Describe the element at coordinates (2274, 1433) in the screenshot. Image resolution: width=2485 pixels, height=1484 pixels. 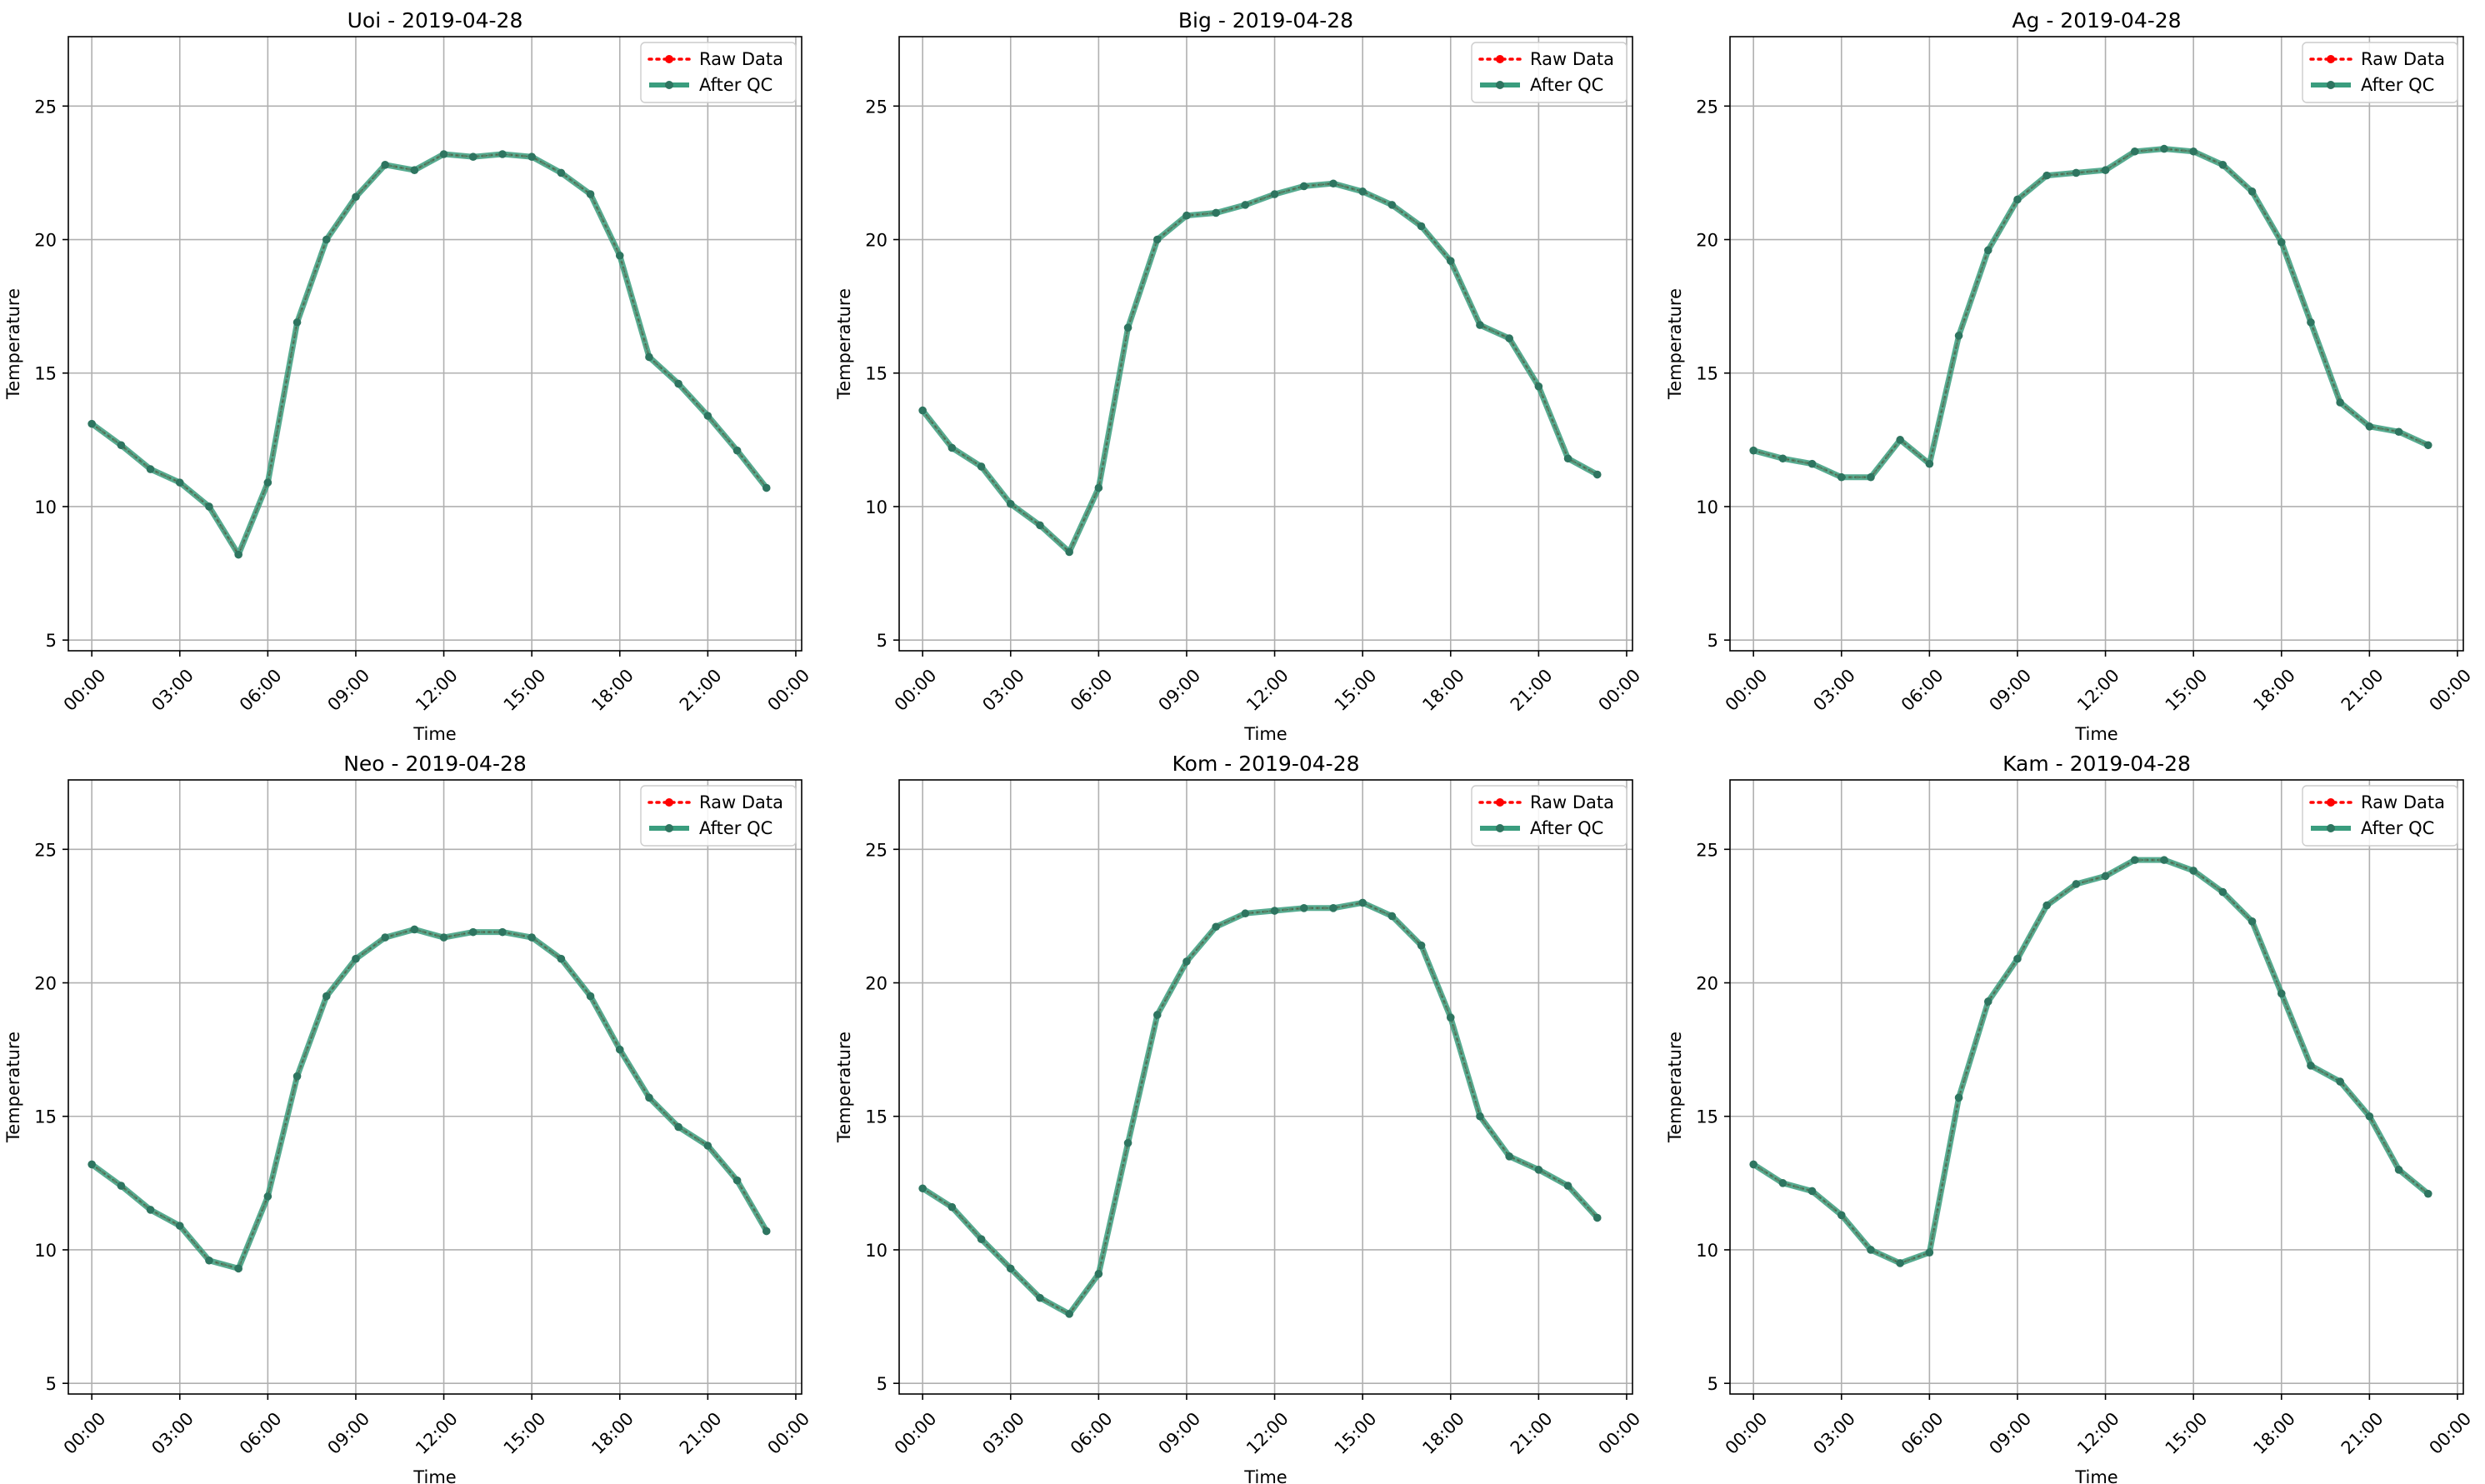
I see `x-tick-label: 18:00` at that location.